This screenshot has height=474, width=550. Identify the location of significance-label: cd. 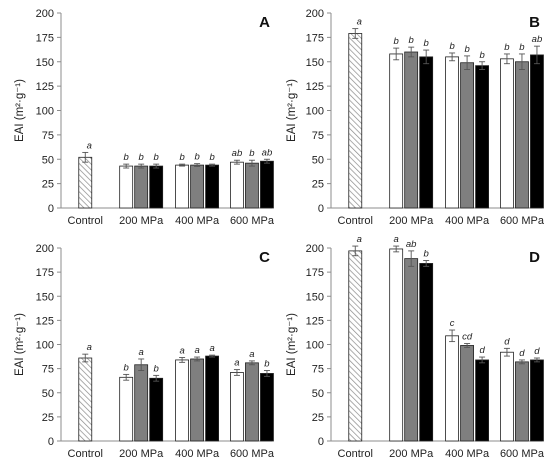
(467, 337).